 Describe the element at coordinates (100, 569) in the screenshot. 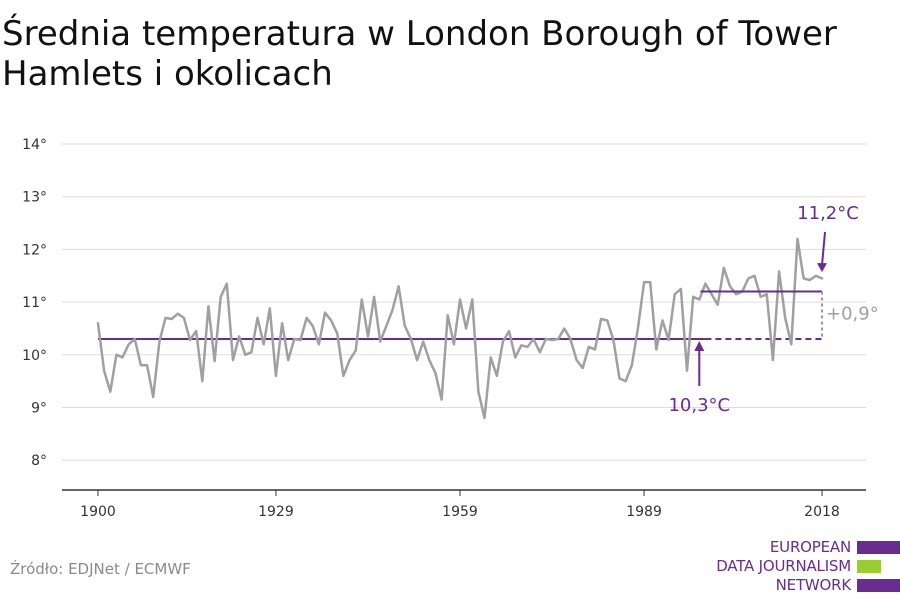

I see `source-note: Źródło: EDJNet / ECMWF` at that location.